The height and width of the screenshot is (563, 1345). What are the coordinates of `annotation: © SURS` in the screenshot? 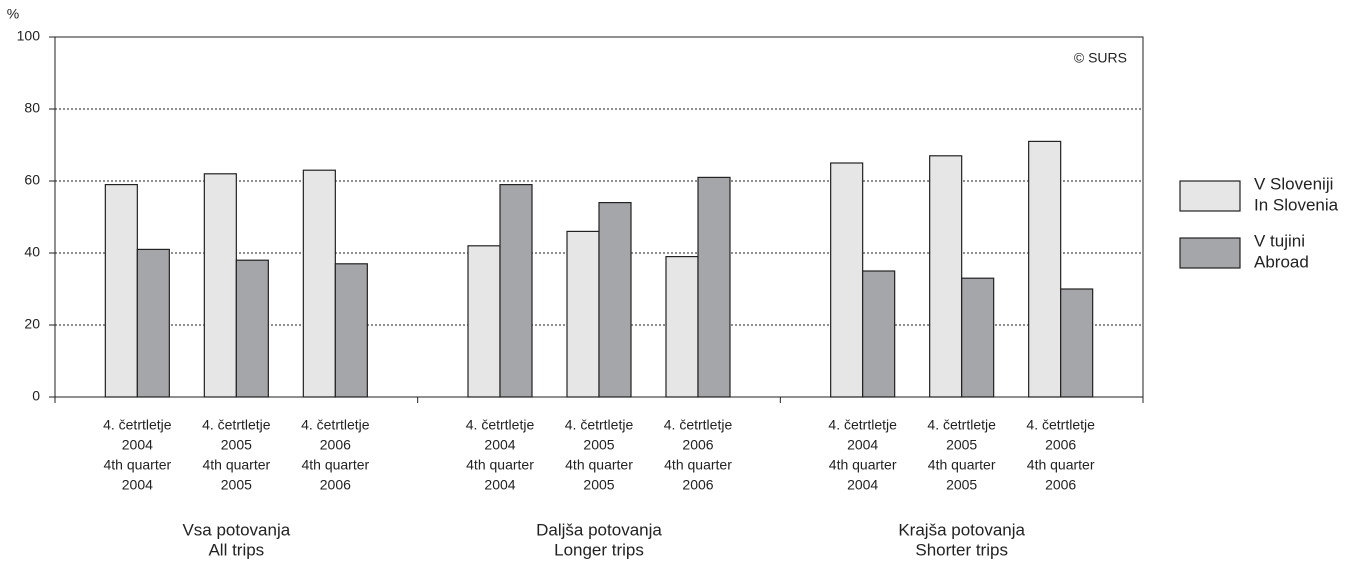 It's located at (1100, 58).